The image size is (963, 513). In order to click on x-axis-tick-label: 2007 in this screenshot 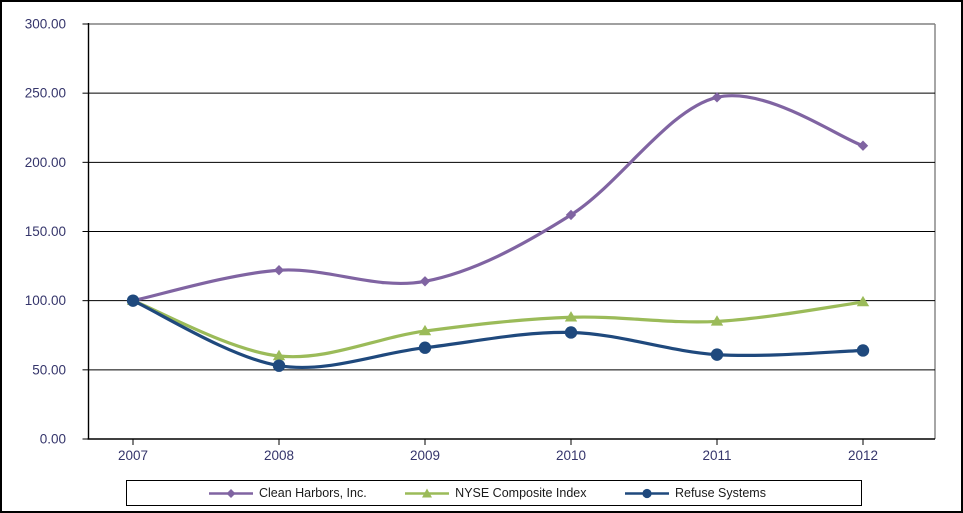, I will do `click(133, 455)`.